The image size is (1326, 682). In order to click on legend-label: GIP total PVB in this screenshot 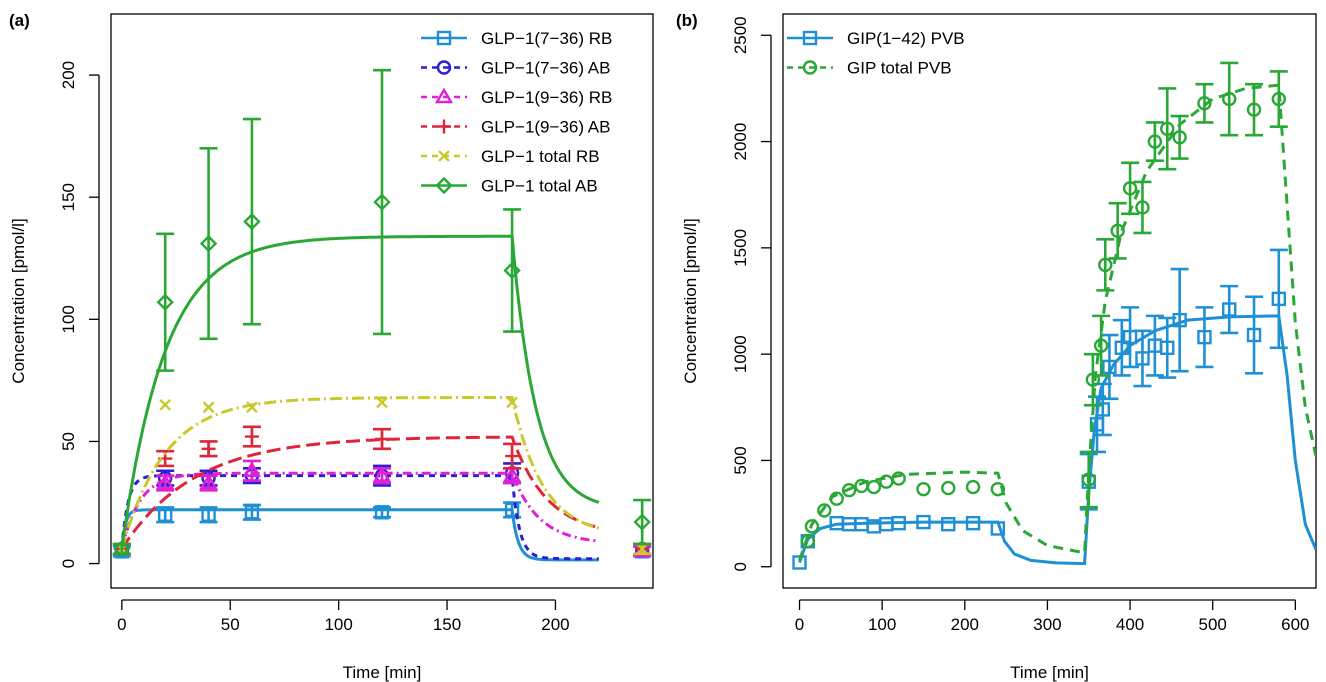, I will do `click(899, 68)`.